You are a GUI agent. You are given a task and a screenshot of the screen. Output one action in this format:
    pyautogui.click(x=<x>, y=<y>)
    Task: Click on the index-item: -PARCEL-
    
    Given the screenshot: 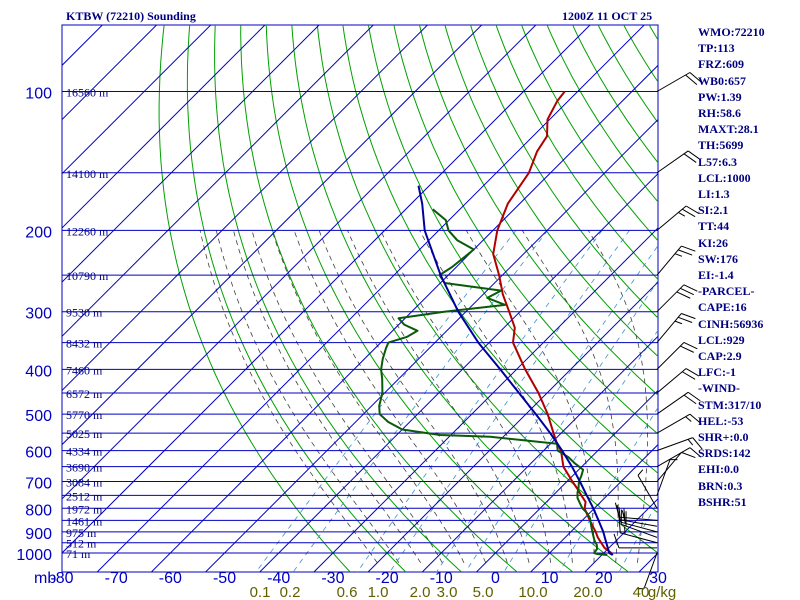 What is the action you would take?
    pyautogui.click(x=726, y=291)
    